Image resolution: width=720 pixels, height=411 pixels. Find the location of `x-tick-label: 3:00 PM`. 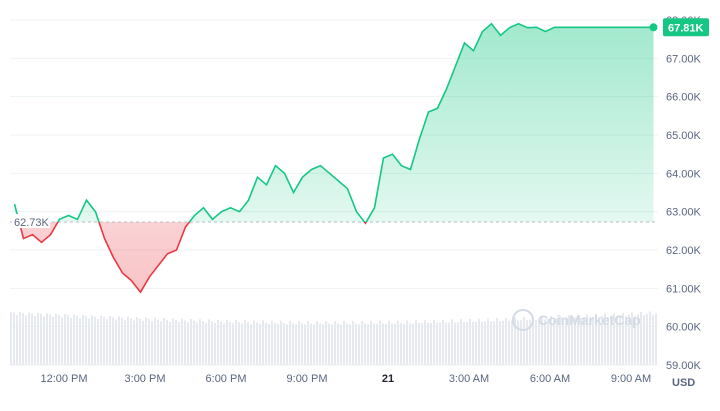

x-tick-label: 3:00 PM is located at coordinates (145, 379).